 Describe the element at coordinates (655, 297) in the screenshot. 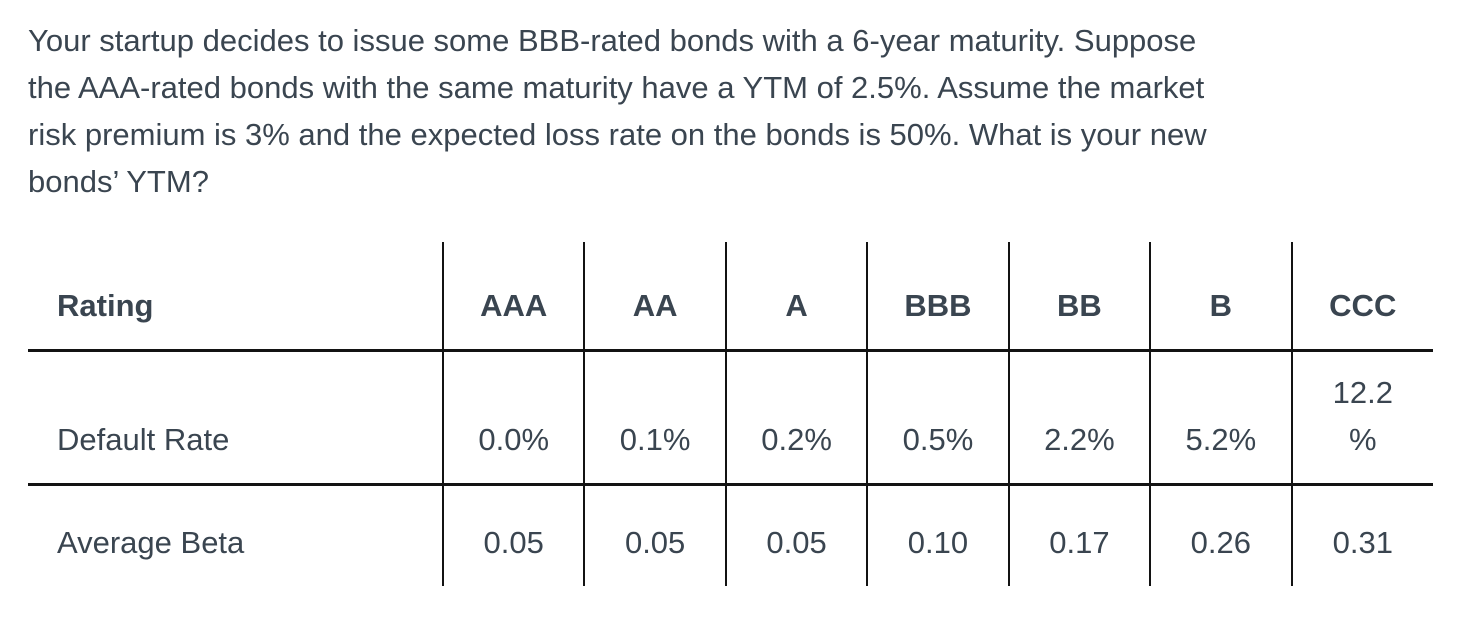

I see `column-header-aa: AA` at that location.